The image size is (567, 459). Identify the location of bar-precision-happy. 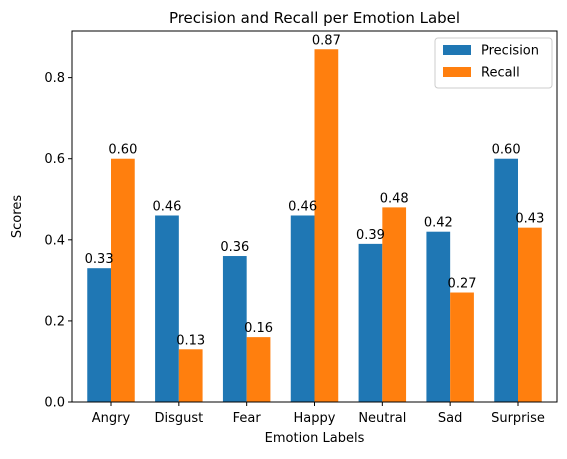
(302, 308).